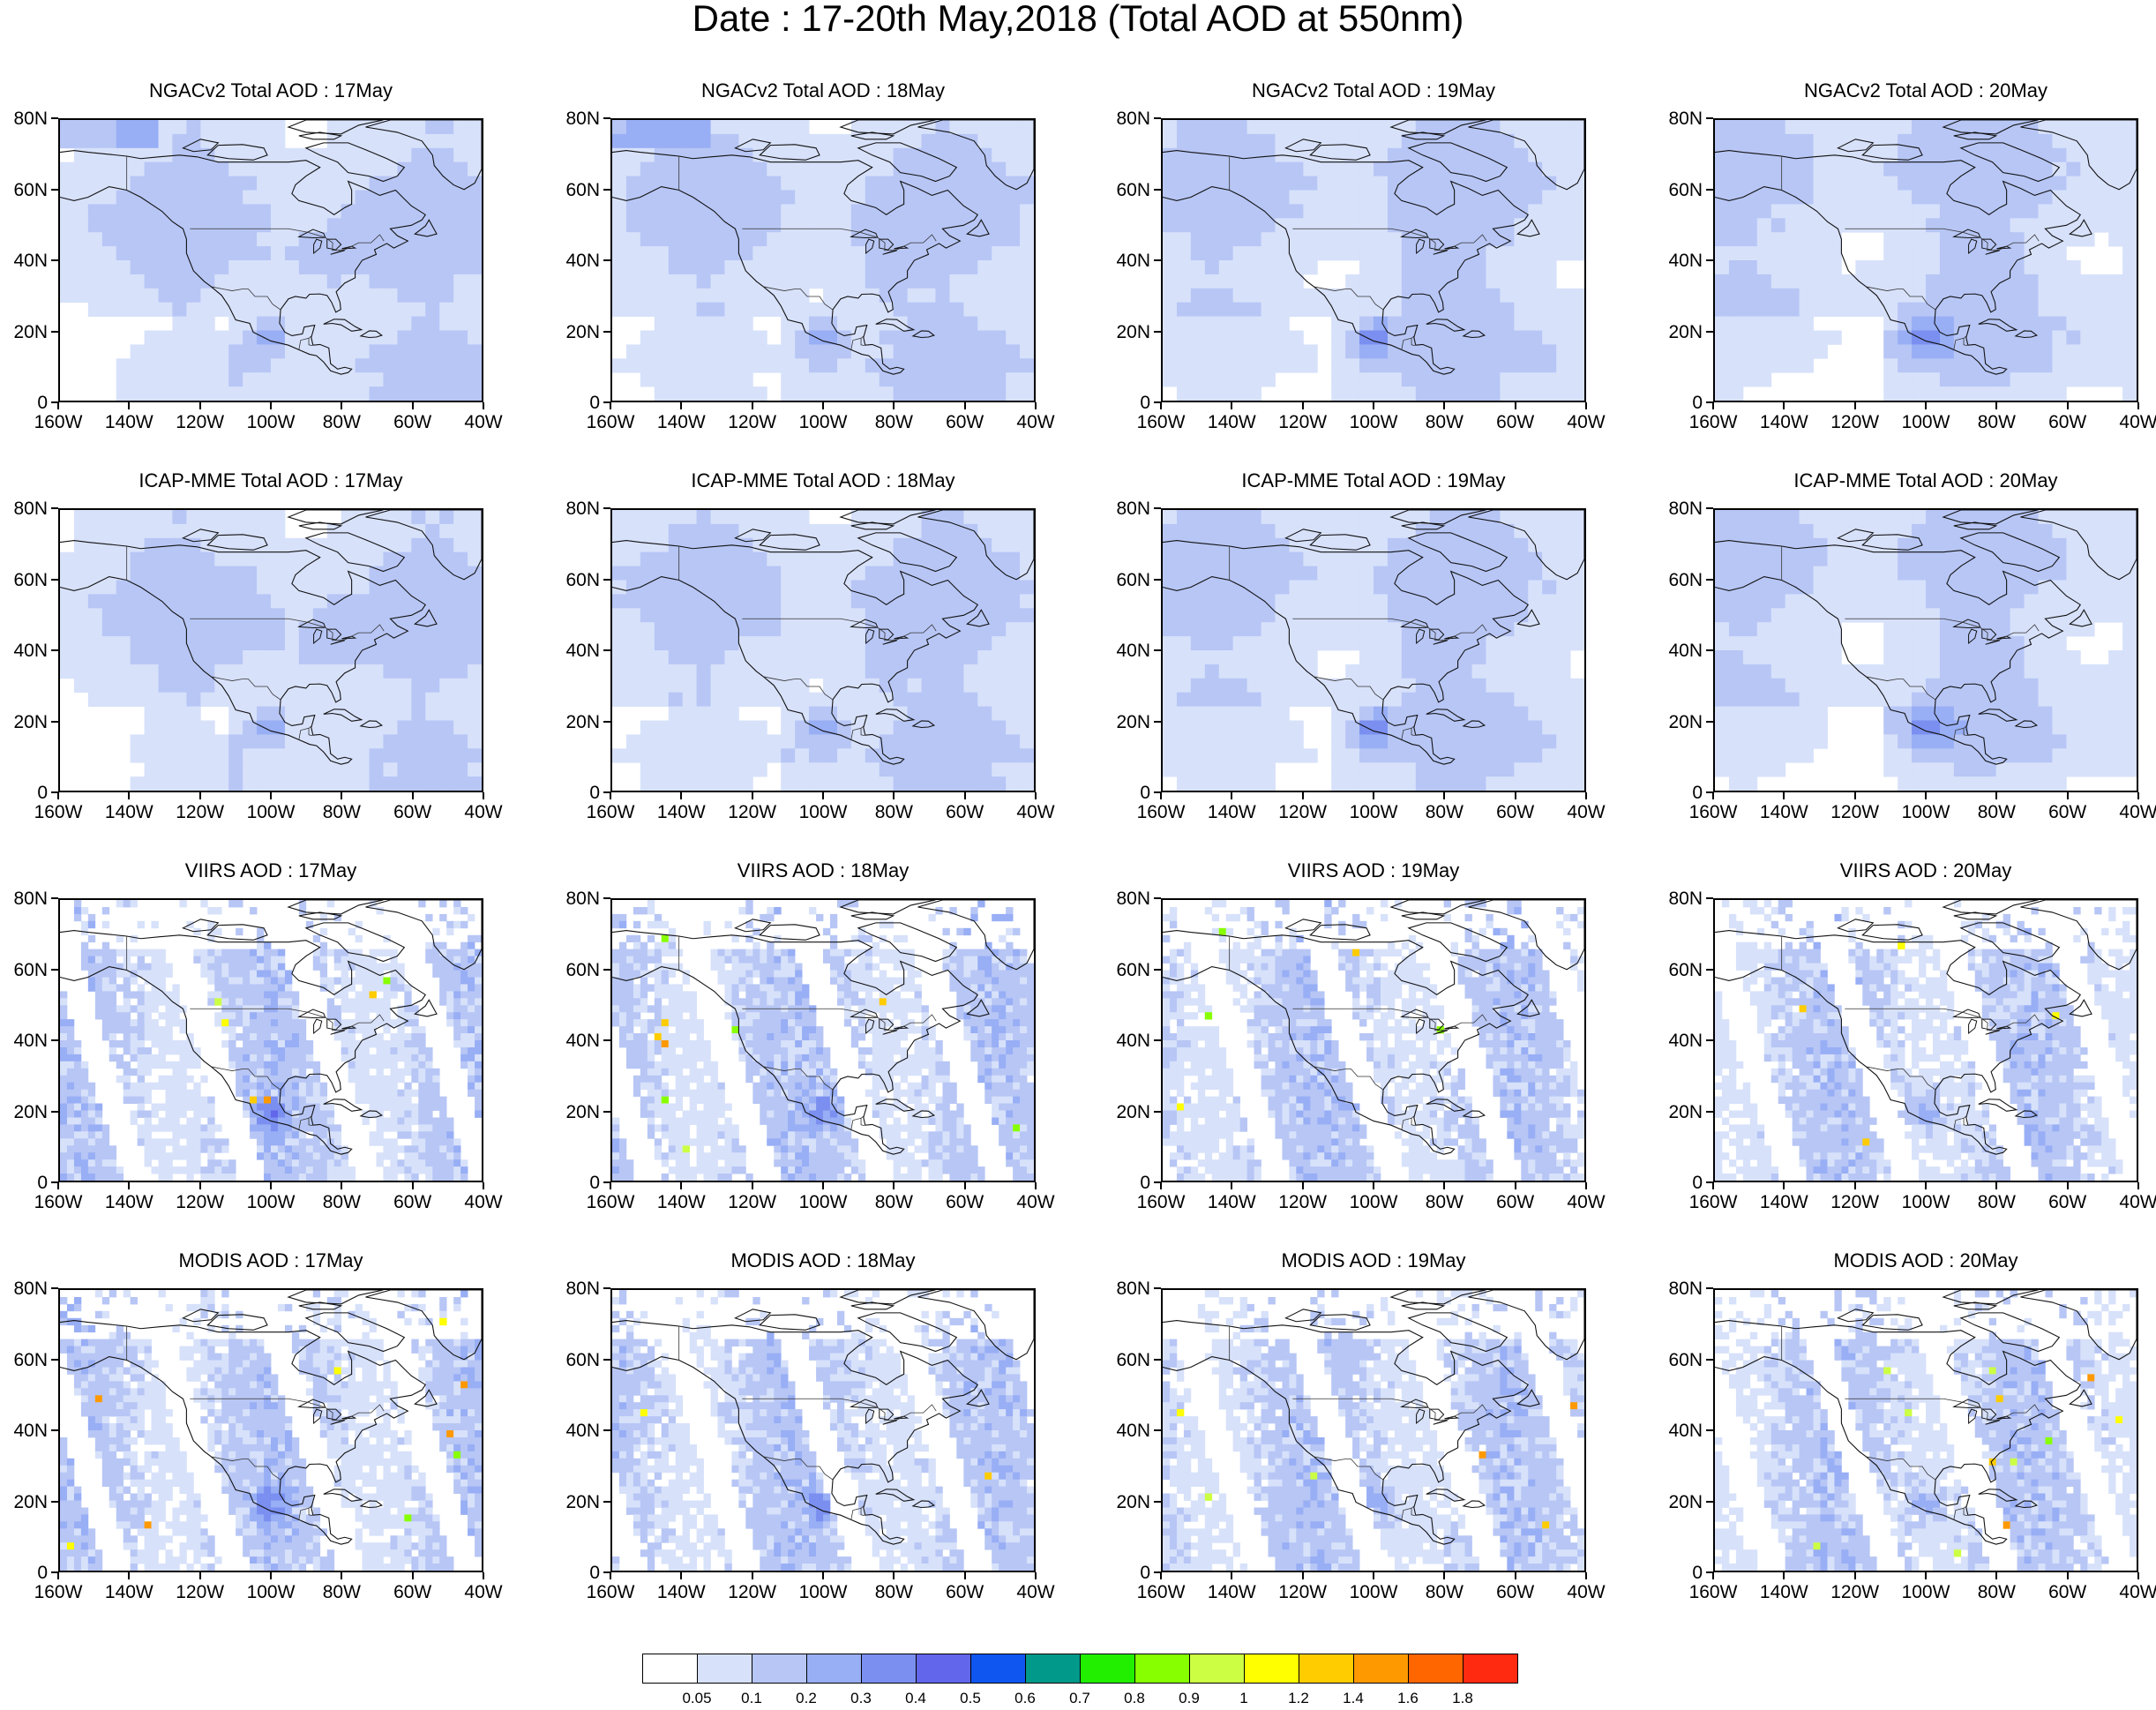 This screenshot has width=2156, height=1710. I want to click on latitude-label: 60N, so click(31, 579).